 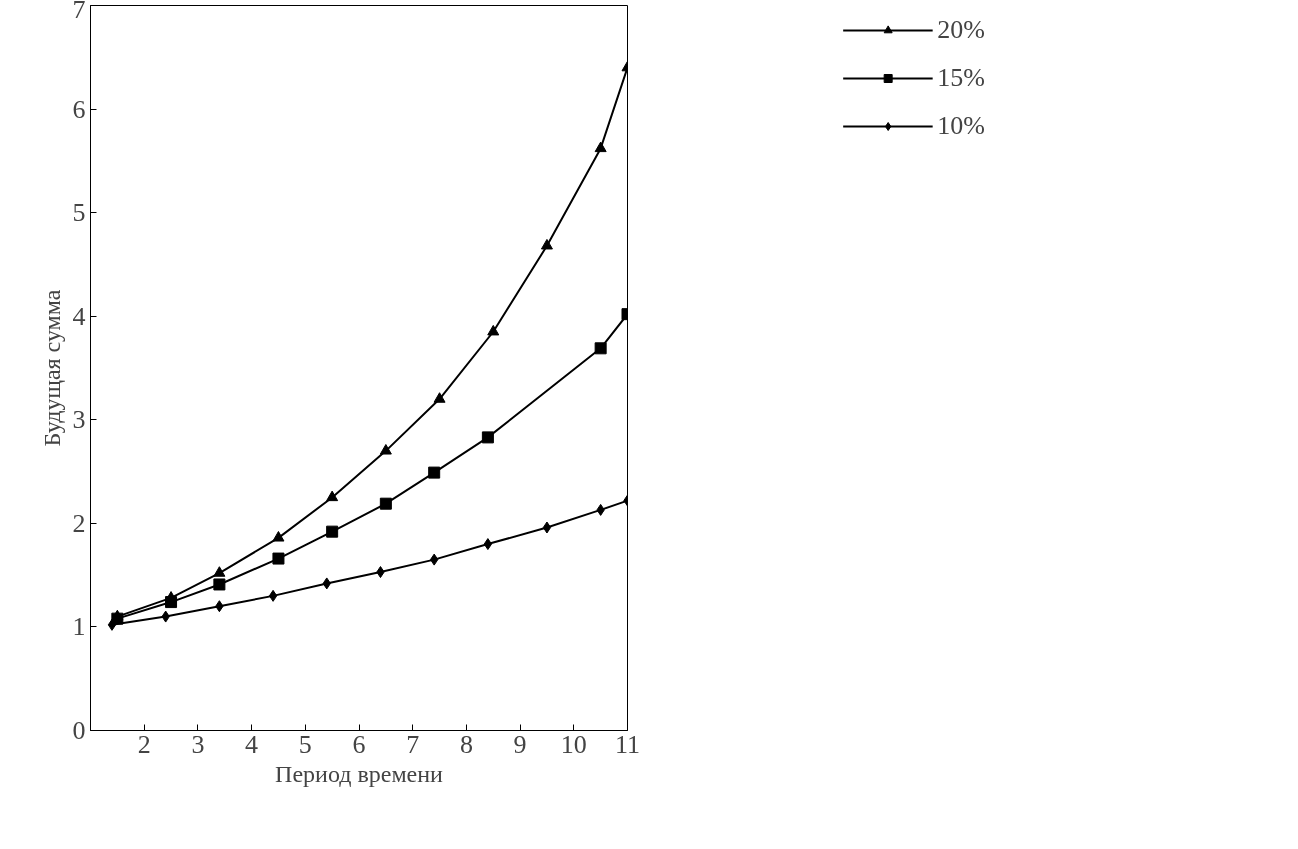 What do you see at coordinates (79, 12) in the screenshot?
I see `y-tick-label: 7` at bounding box center [79, 12].